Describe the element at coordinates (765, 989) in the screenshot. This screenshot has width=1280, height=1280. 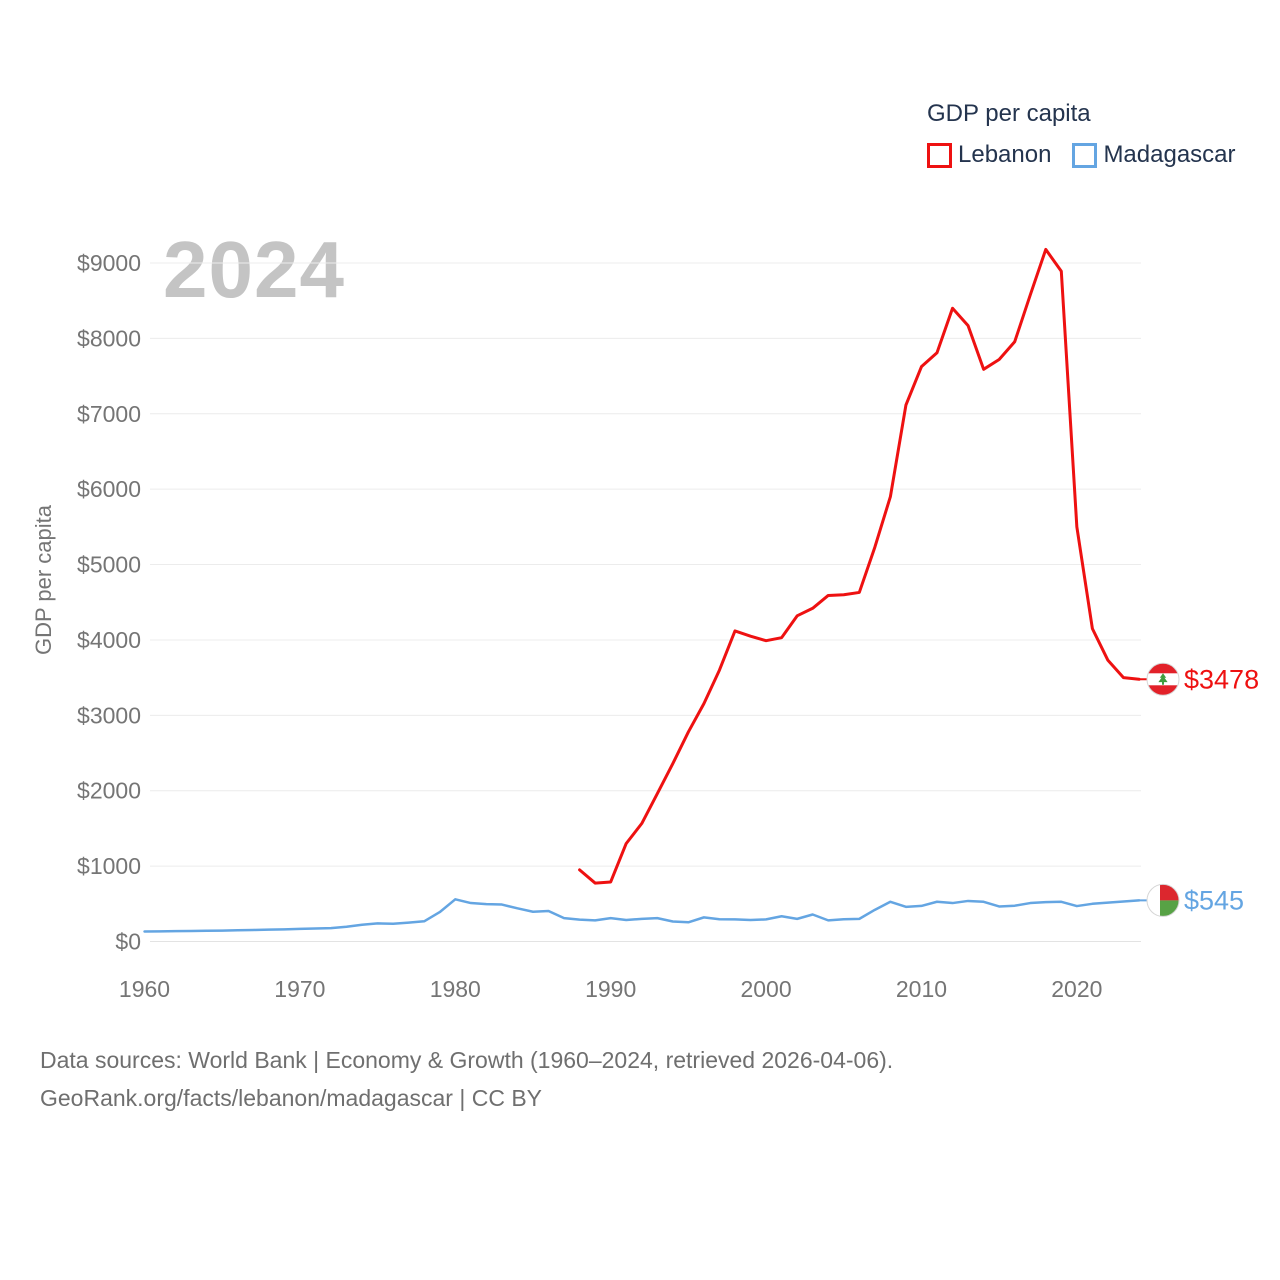
I see `x-tick-label: 2000` at that location.